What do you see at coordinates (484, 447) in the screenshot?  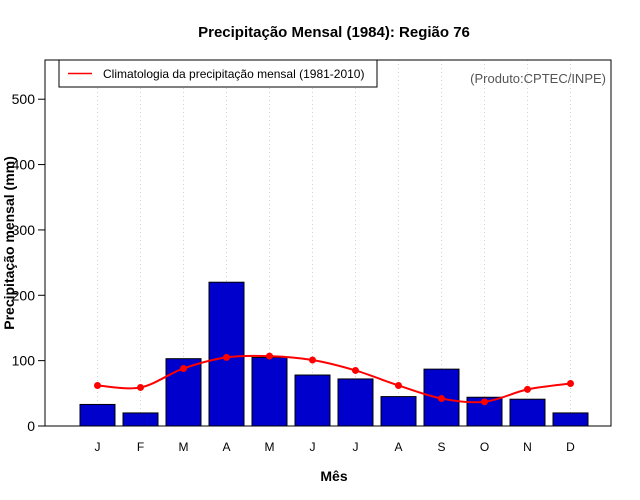 I see `x-tick-label: O` at bounding box center [484, 447].